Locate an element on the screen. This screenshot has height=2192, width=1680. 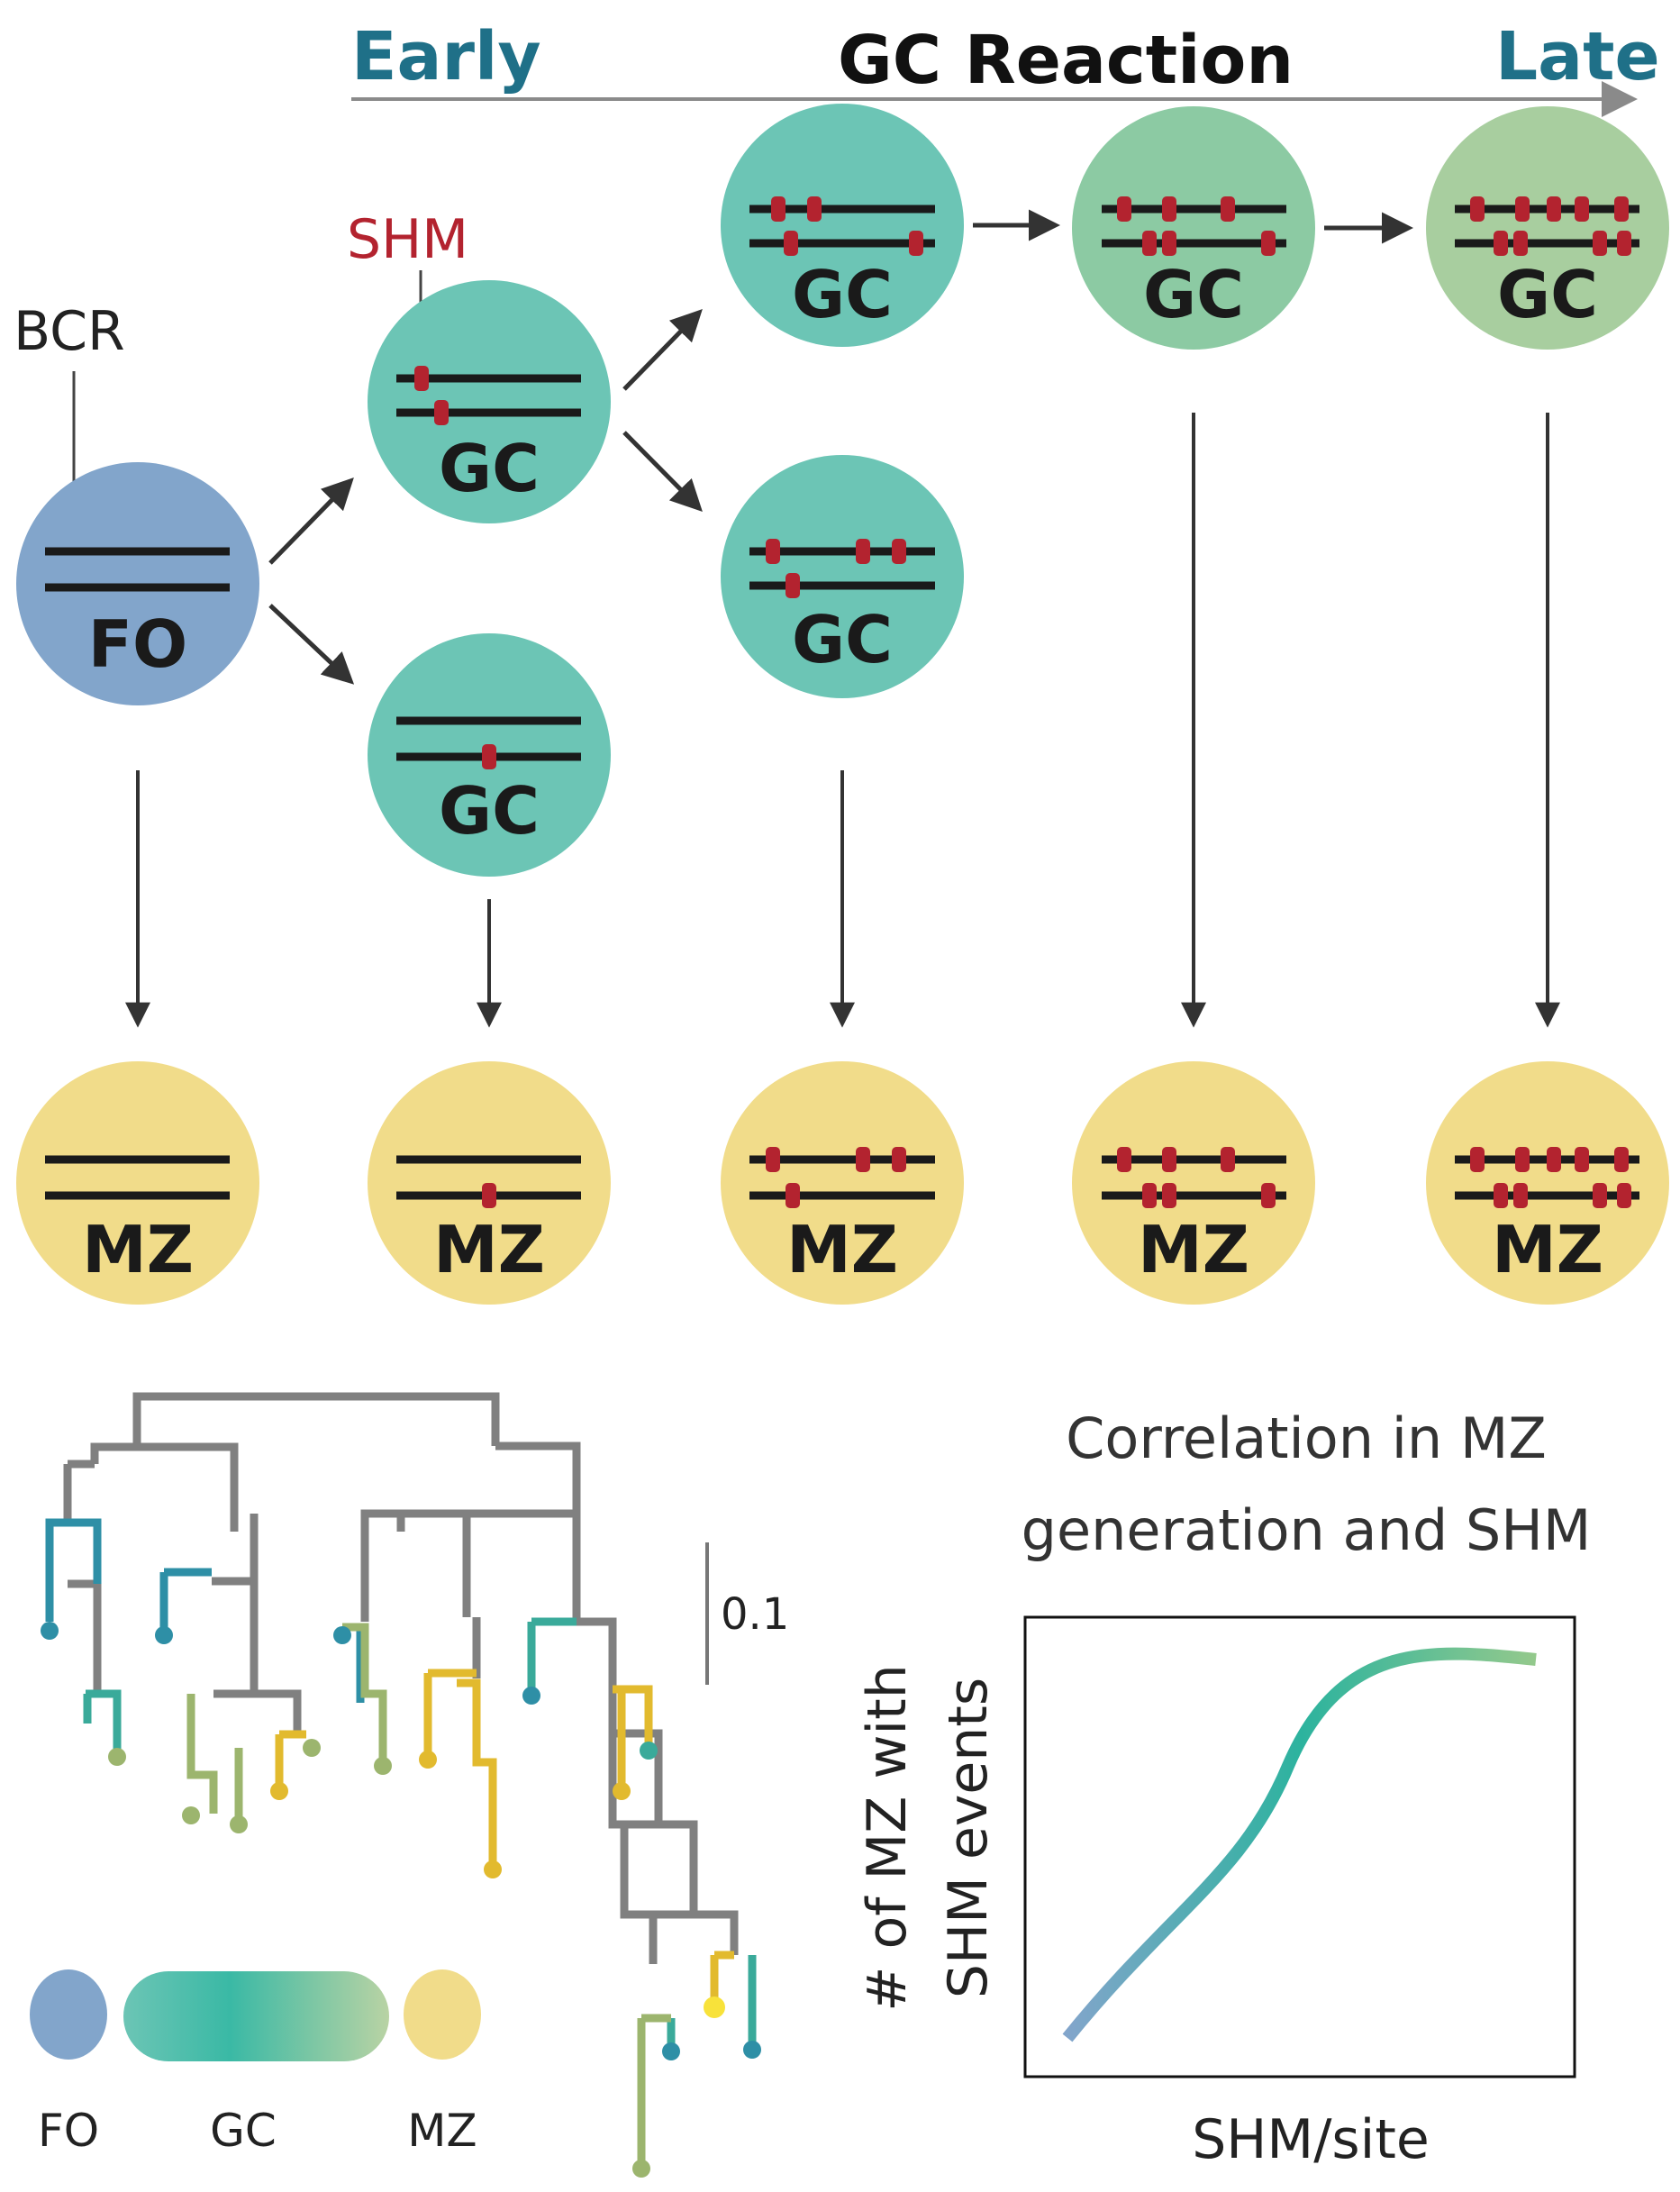
correlation-curve is located at coordinates (1300, 1845).